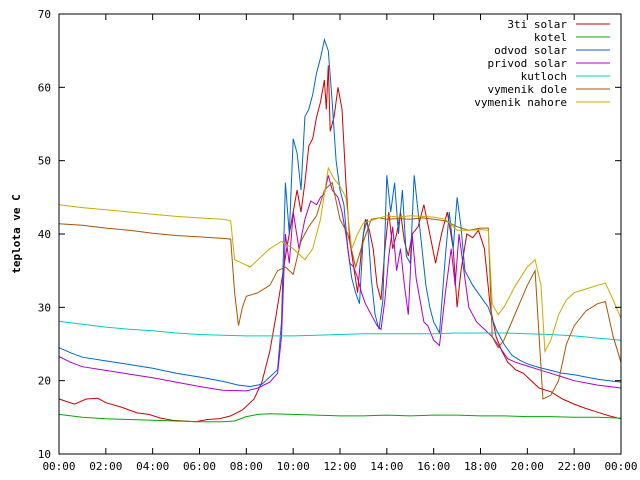 Image resolution: width=640 pixels, height=480 pixels. Describe the element at coordinates (340, 418) in the screenshot. I see `series-line-kotel` at that location.